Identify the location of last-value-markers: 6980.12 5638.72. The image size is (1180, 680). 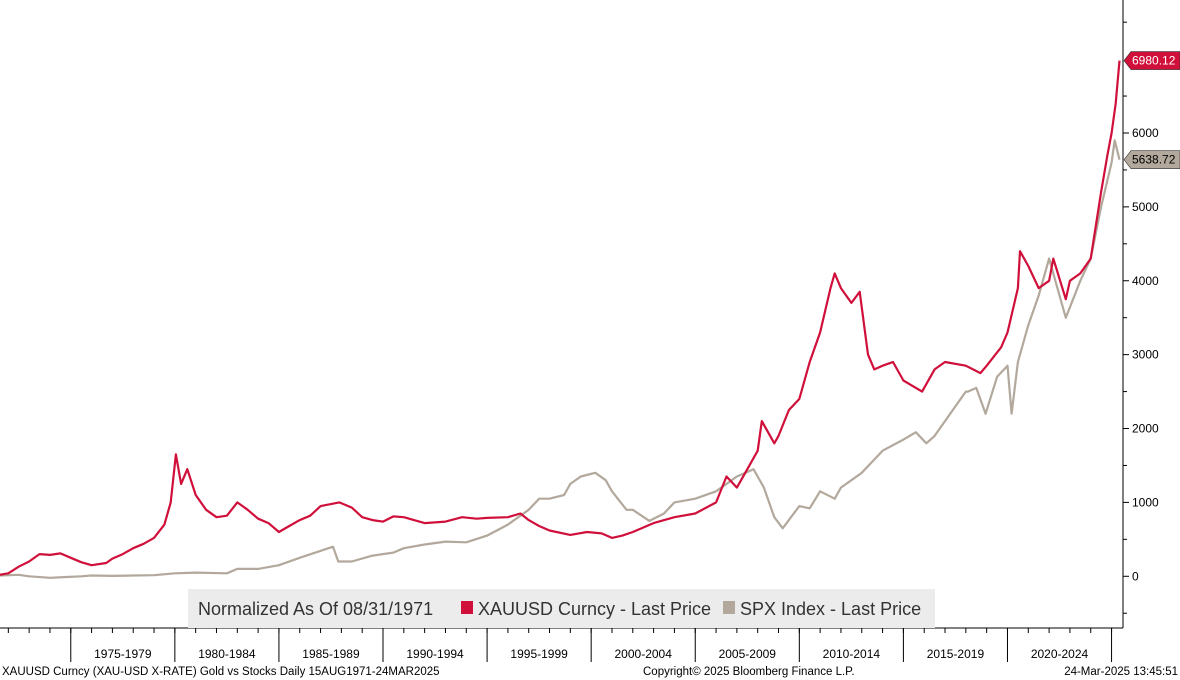
(1151, 110).